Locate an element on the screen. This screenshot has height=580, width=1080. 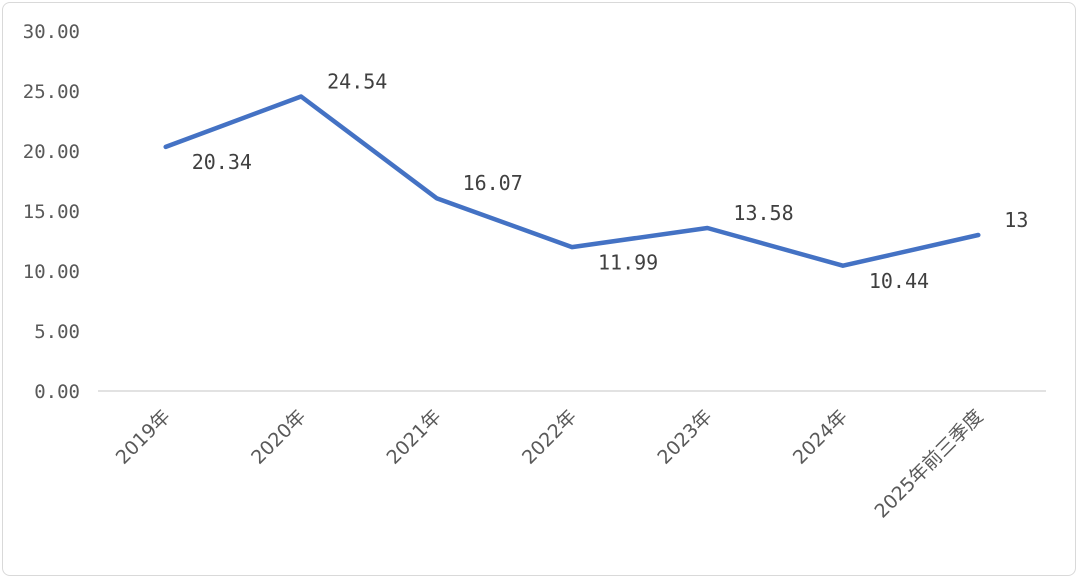
data-label: 11.99 is located at coordinates (628, 262).